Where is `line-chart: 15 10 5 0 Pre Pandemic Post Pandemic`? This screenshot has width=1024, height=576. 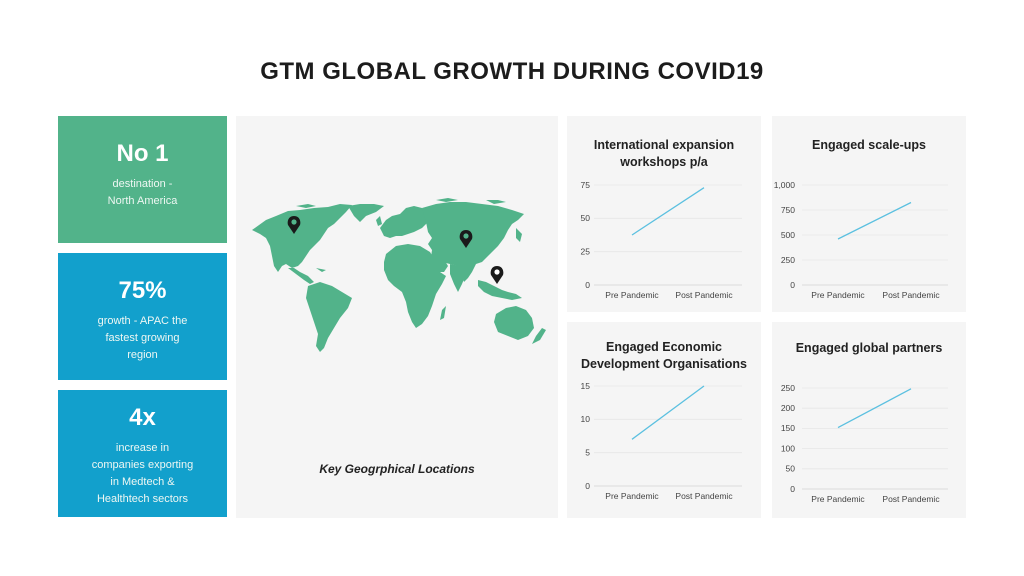 line-chart: 15 10 5 0 Pre Pandemic Post Pandemic is located at coordinates (661, 441).